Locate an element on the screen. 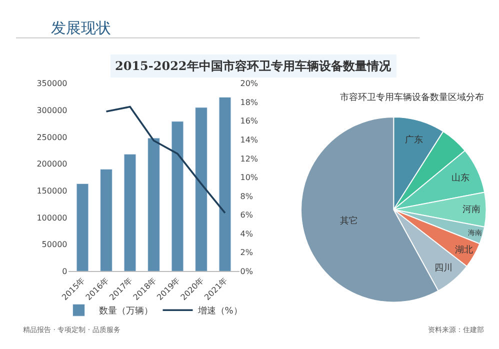 The height and width of the screenshot is (349, 499). y2-tick-label: 8% is located at coordinates (247, 196).